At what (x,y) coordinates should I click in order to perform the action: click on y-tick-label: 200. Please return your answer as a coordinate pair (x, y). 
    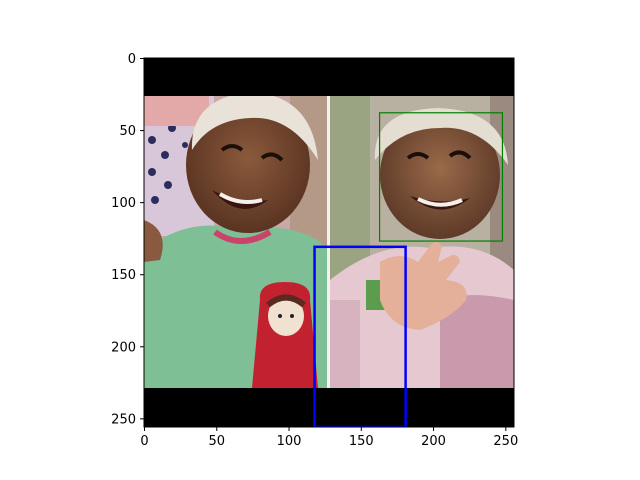
    Looking at the image, I should click on (123, 347).